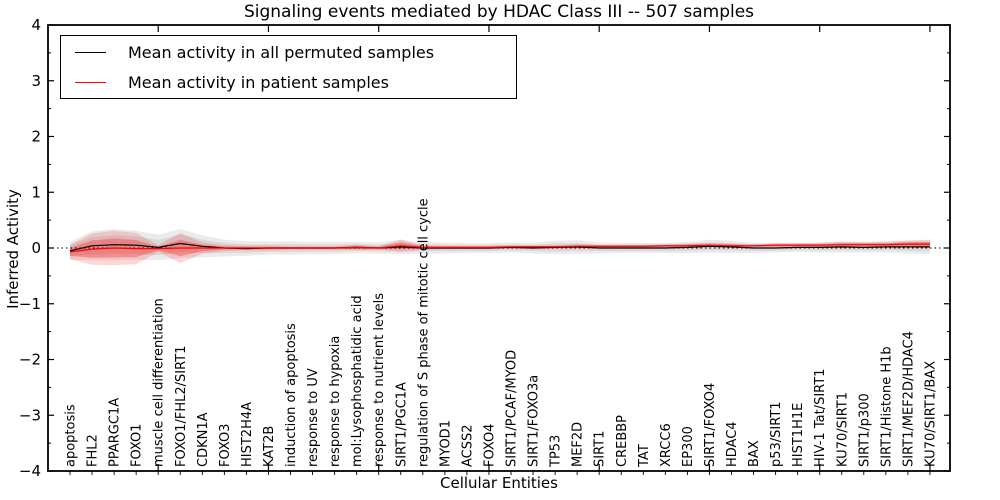 This screenshot has width=1000, height=500. What do you see at coordinates (36, 248) in the screenshot?
I see `y-tick-label: 0` at bounding box center [36, 248].